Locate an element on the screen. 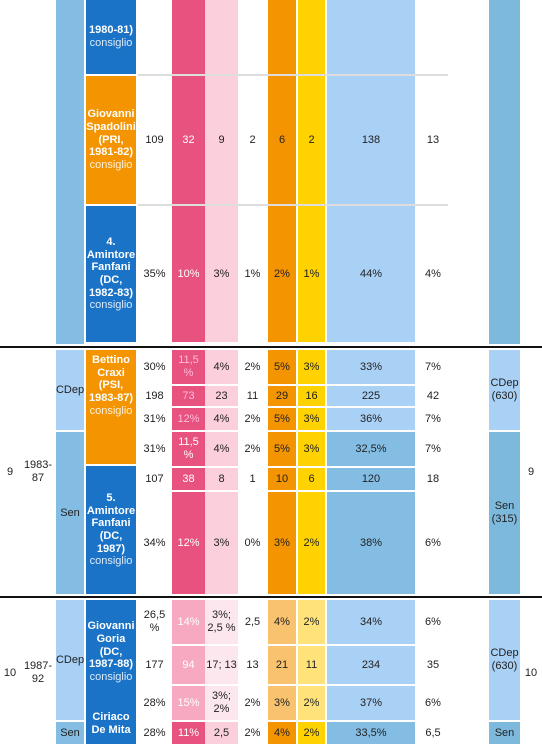 Image resolution: width=542 pixels, height=746 pixels. value-cell: 14% is located at coordinates (188, 622).